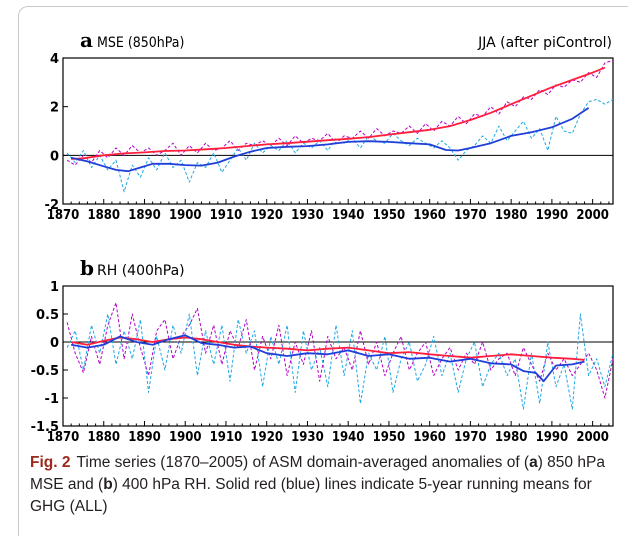 This screenshot has width=636, height=542. Describe the element at coordinates (185, 437) in the screenshot. I see `panel-b-x-tick-label: 1900` at that location.